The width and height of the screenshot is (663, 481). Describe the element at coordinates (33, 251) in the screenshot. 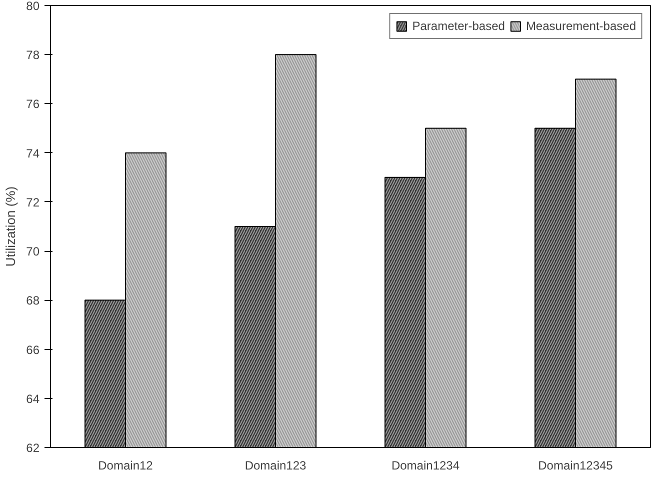

I see `y-tick-label: 70` at that location.